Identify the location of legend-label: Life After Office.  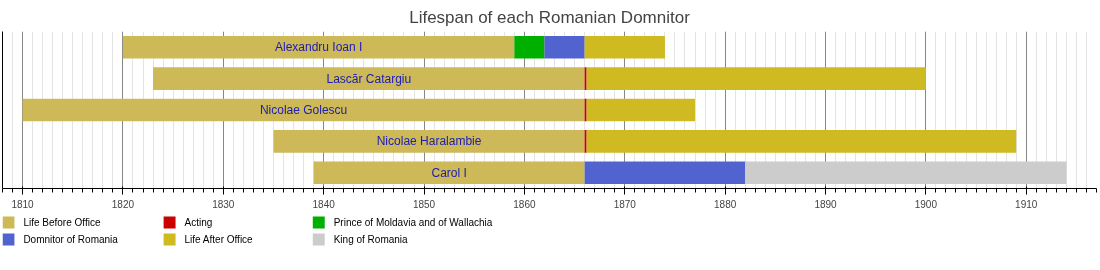
(219, 239).